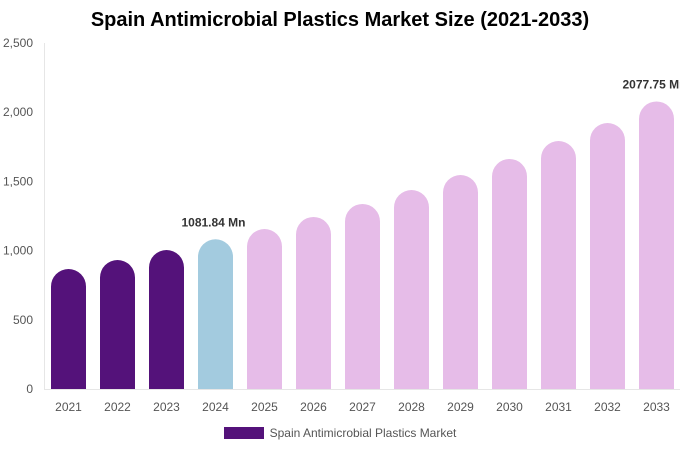 The image size is (680, 450). What do you see at coordinates (243, 433) in the screenshot?
I see `legend-swatch` at bounding box center [243, 433].